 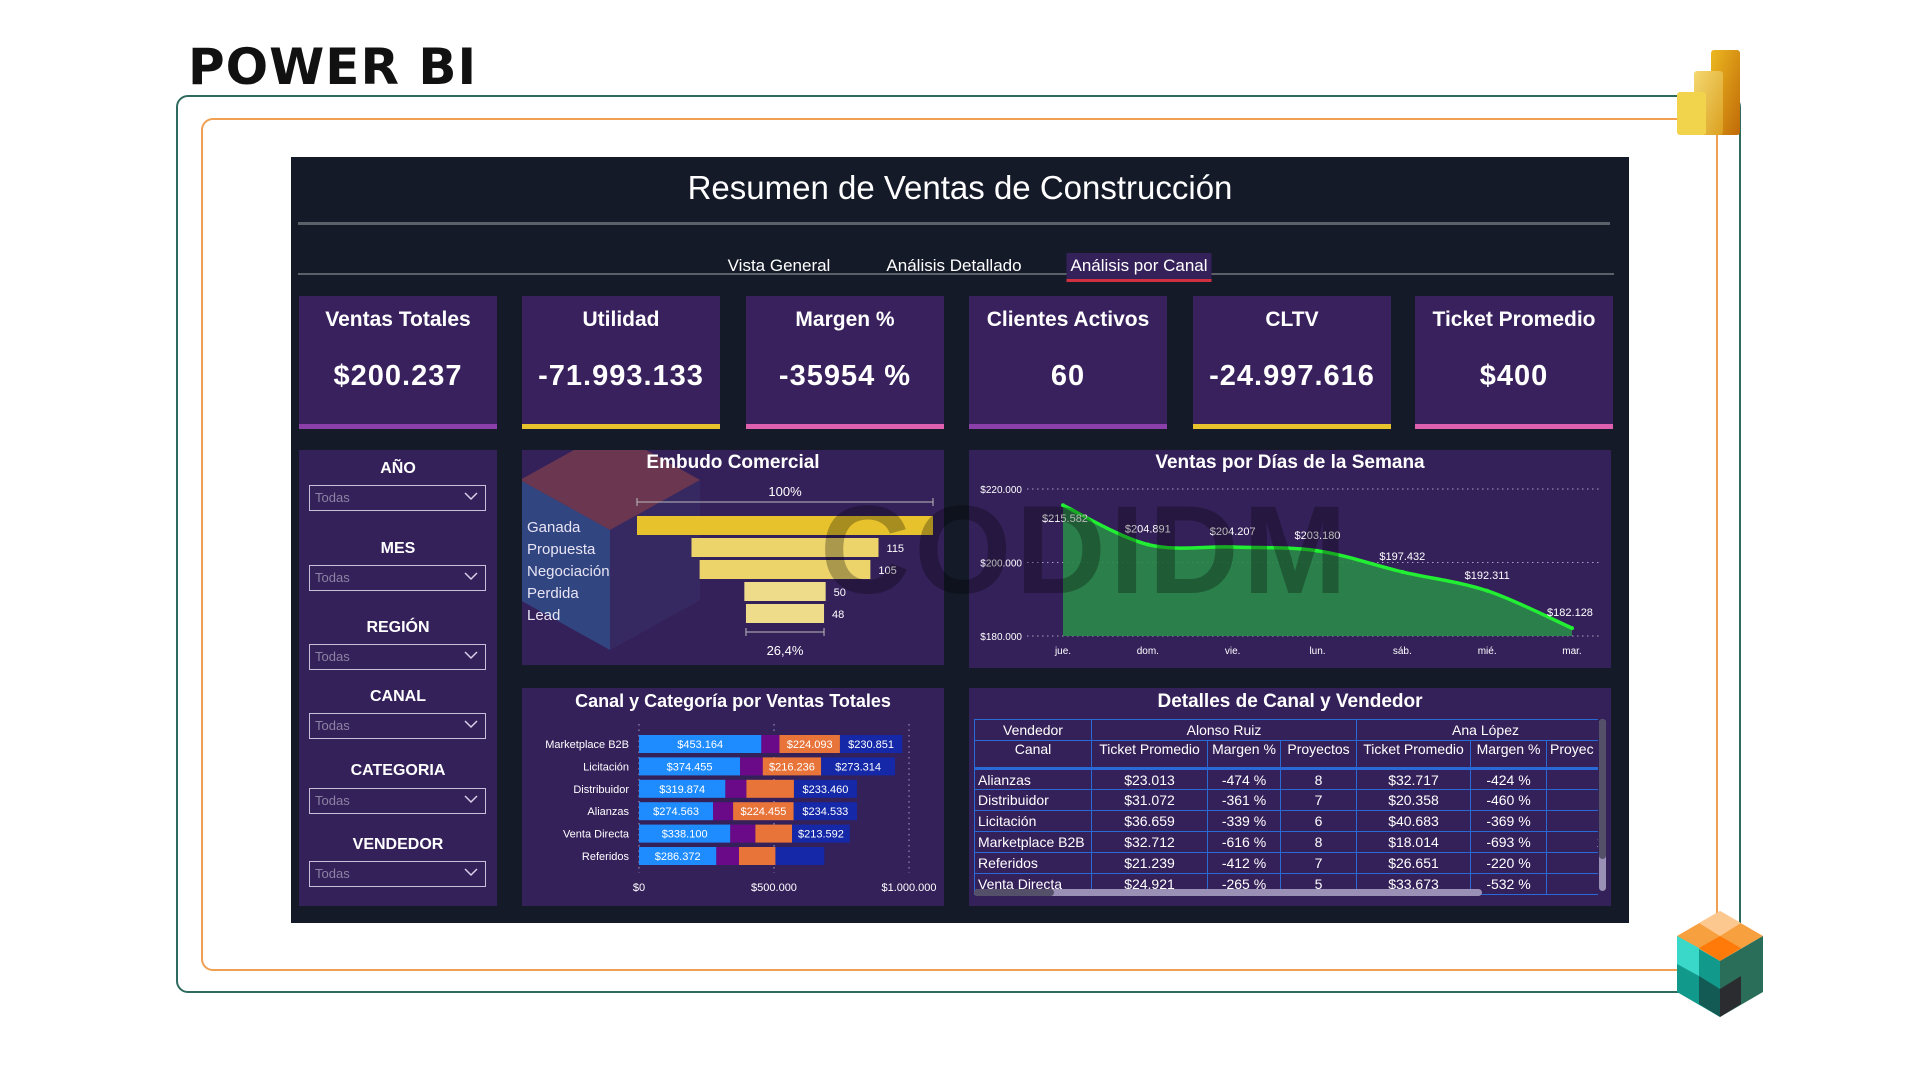 I want to click on brand-title: POWER BI, so click(x=333, y=67).